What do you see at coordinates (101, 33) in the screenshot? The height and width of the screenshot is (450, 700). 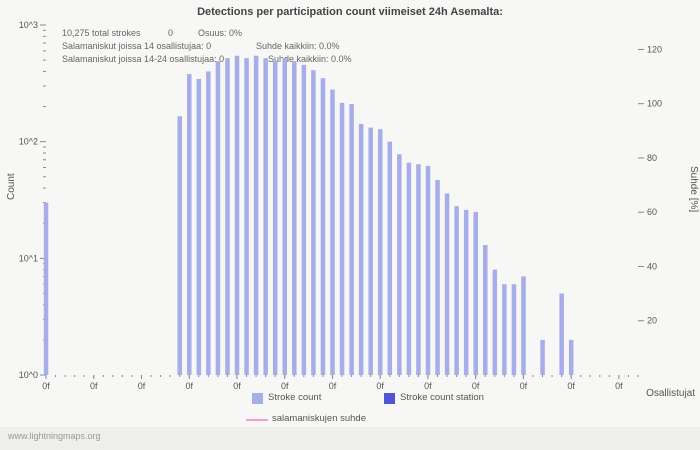 I see `total-strokes-text: 10,275 total strokes` at bounding box center [101, 33].